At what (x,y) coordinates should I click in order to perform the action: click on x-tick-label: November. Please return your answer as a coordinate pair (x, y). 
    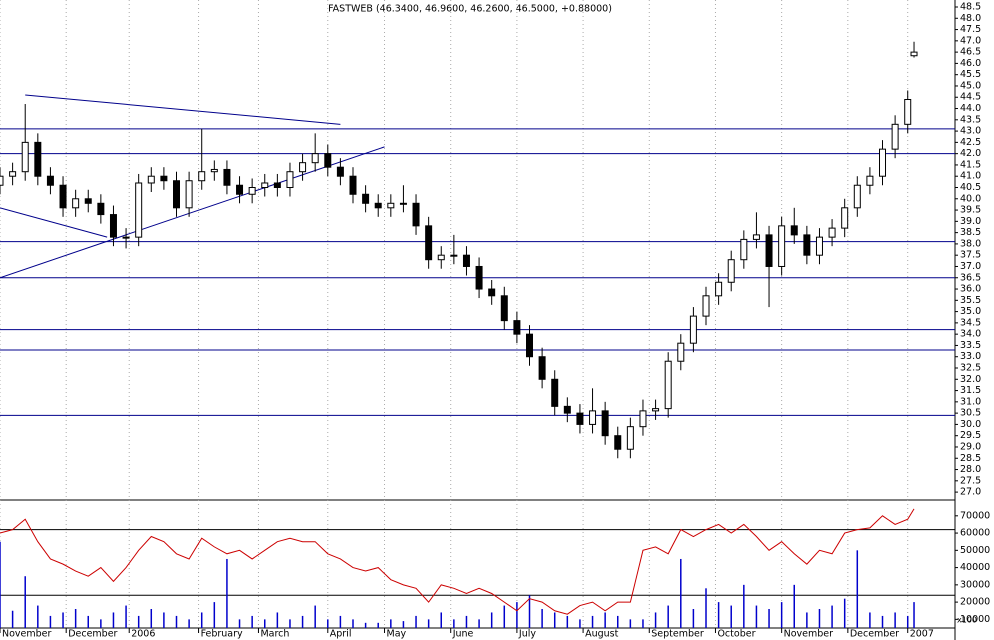
    Looking at the image, I should click on (809, 634).